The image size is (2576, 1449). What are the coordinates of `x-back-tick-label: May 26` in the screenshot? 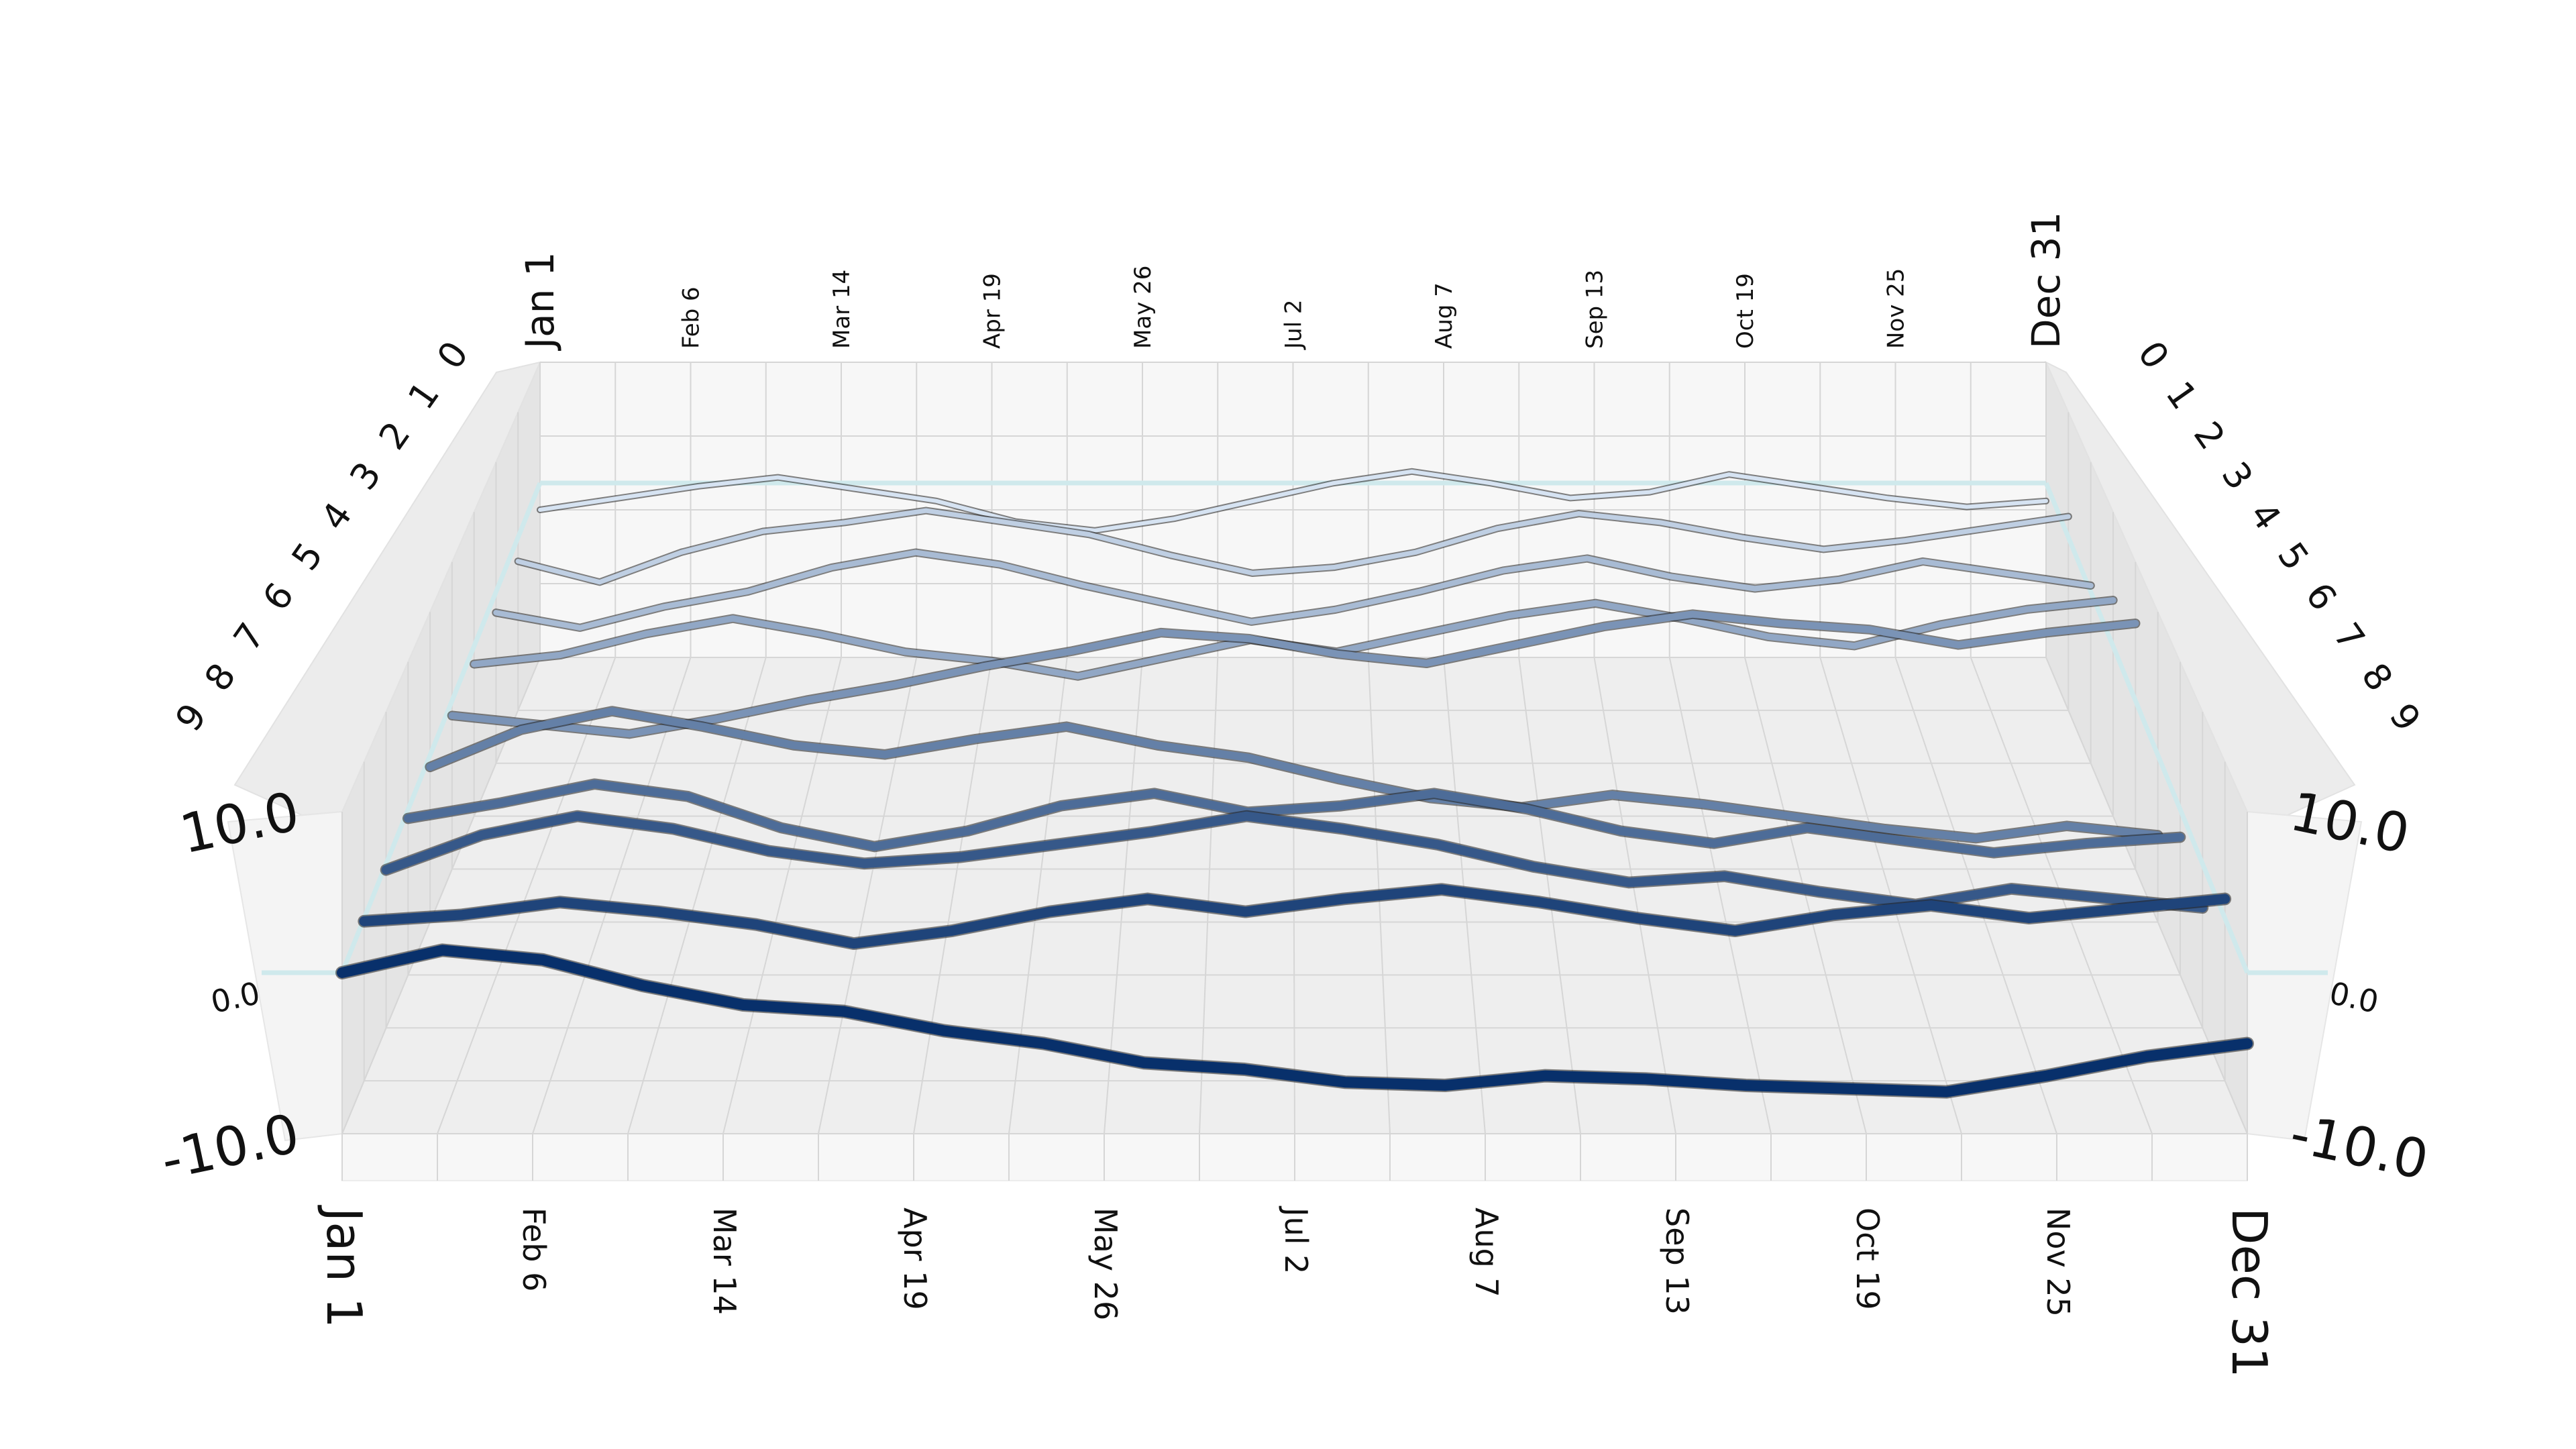 It's located at (1143, 307).